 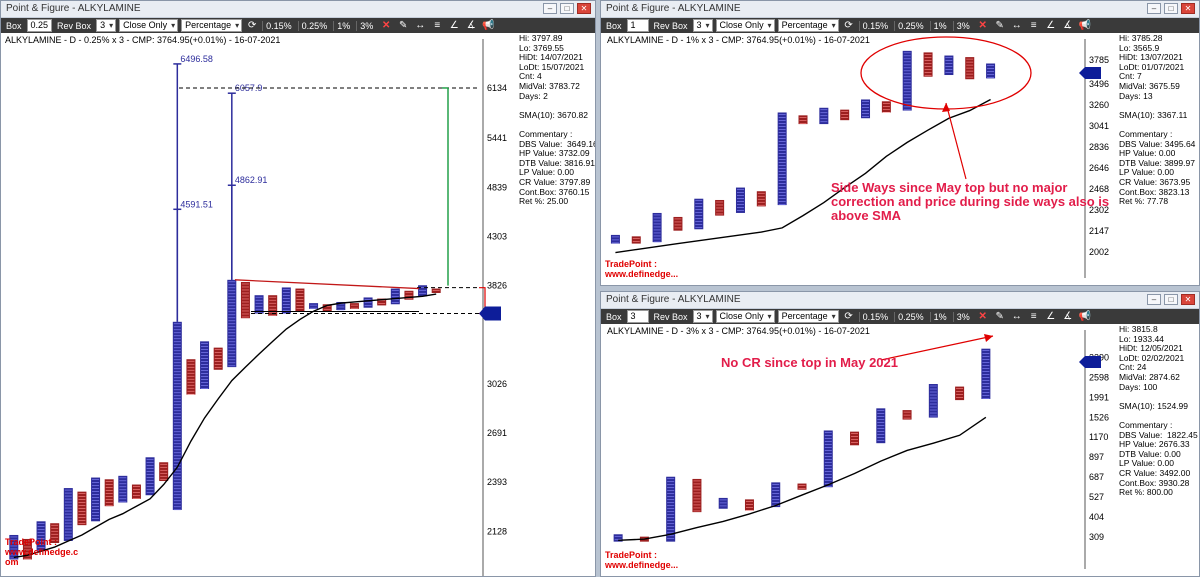 What do you see at coordinates (937, 348) in the screenshot?
I see `annotation-arrow` at bounding box center [937, 348].